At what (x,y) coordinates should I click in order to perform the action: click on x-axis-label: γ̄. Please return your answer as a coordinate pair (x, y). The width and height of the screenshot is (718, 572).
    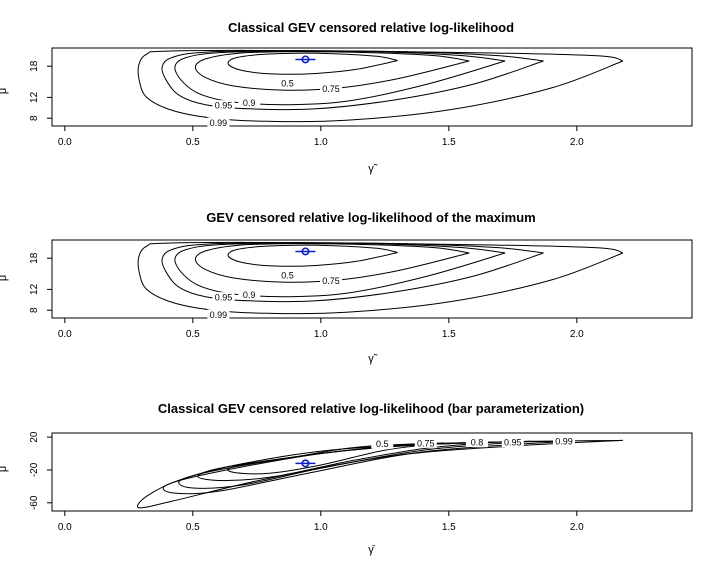
    Looking at the image, I should click on (372, 550).